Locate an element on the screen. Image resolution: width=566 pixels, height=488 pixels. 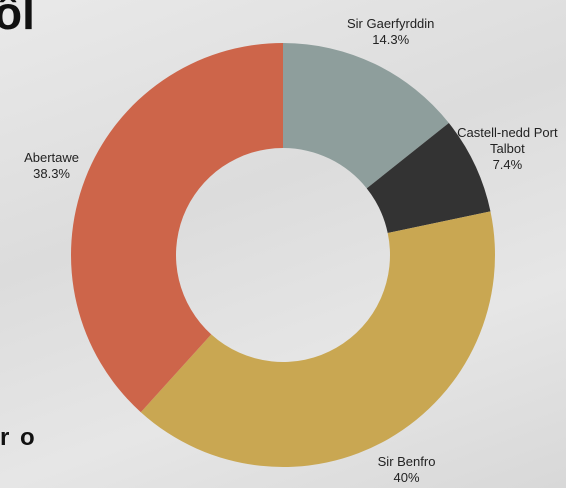
slice-label: Sir Gaerfyrddin 14.3% is located at coordinates (391, 32).